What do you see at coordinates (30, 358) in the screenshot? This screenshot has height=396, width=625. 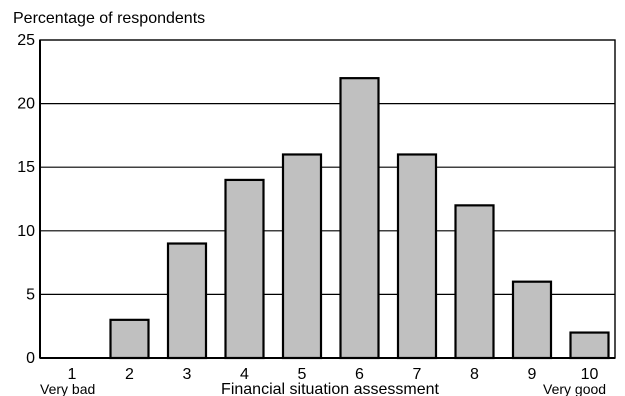 I see `y-tick-label-0: 0` at bounding box center [30, 358].